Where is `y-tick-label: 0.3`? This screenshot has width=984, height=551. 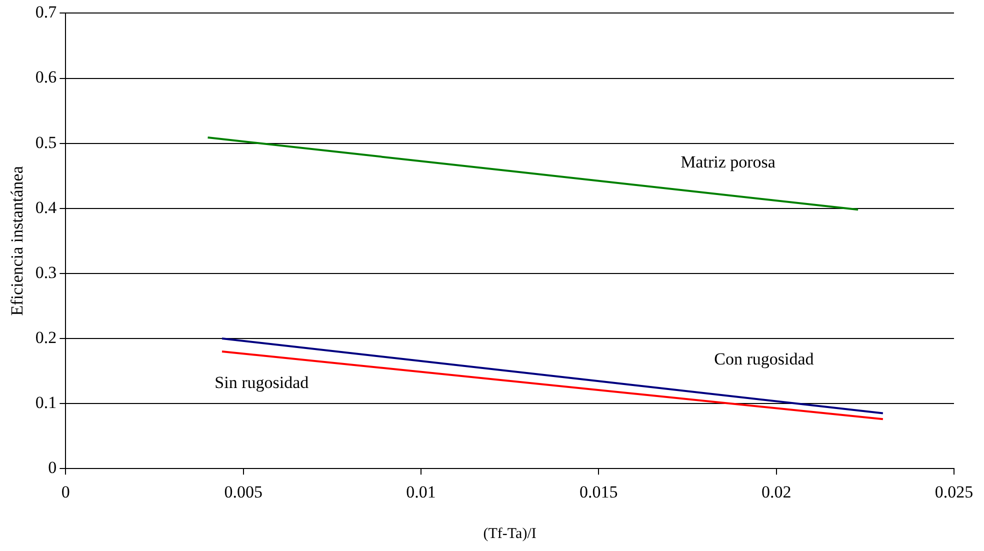
y-tick-label: 0.3 is located at coordinates (46, 272).